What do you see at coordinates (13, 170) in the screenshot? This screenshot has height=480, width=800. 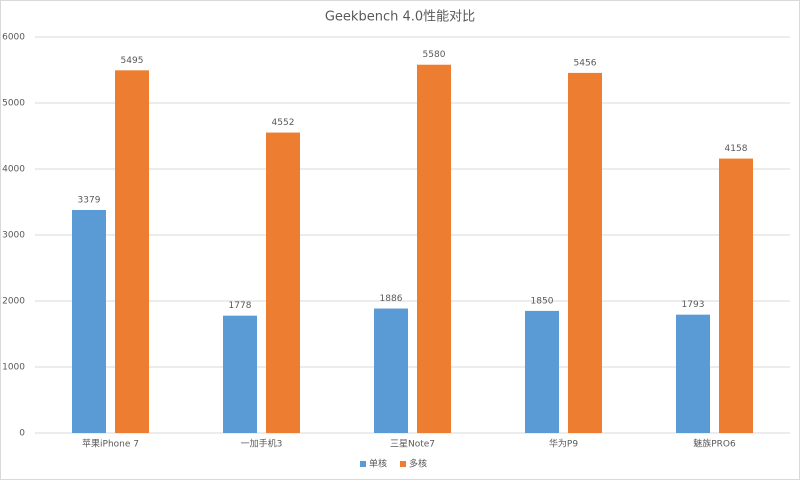 I see `y-tick-label: 4000` at bounding box center [13, 170].